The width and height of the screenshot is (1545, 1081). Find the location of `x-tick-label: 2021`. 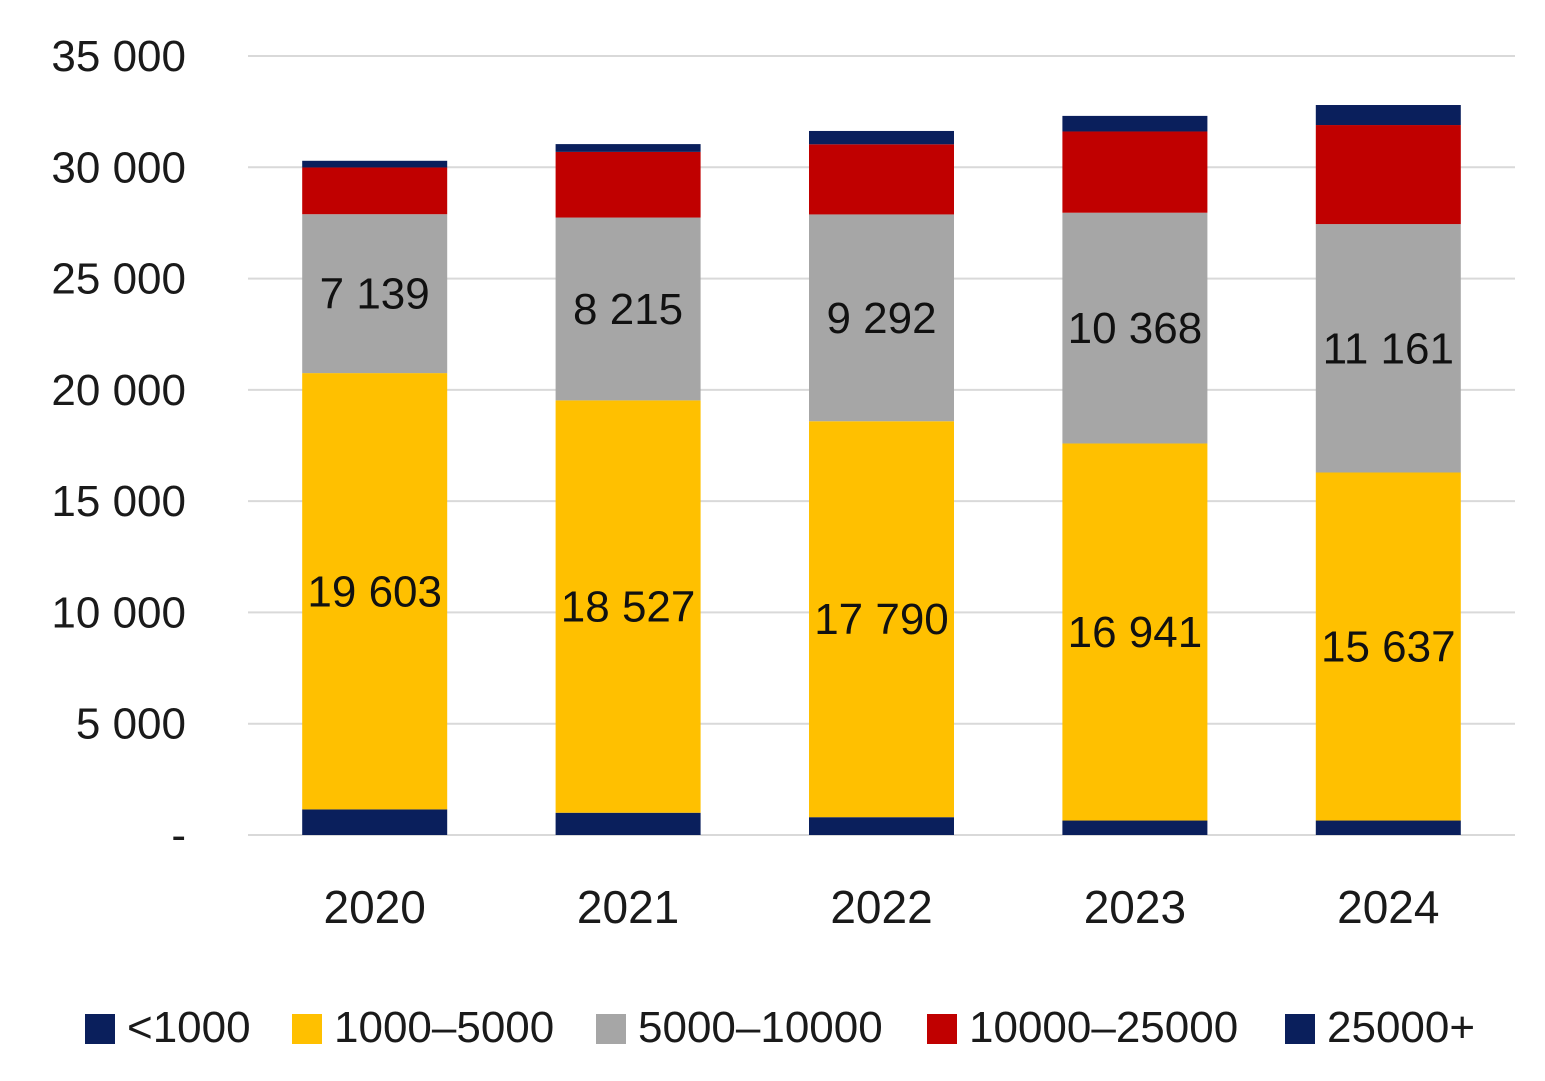

x-tick-label: 2021 is located at coordinates (628, 907).